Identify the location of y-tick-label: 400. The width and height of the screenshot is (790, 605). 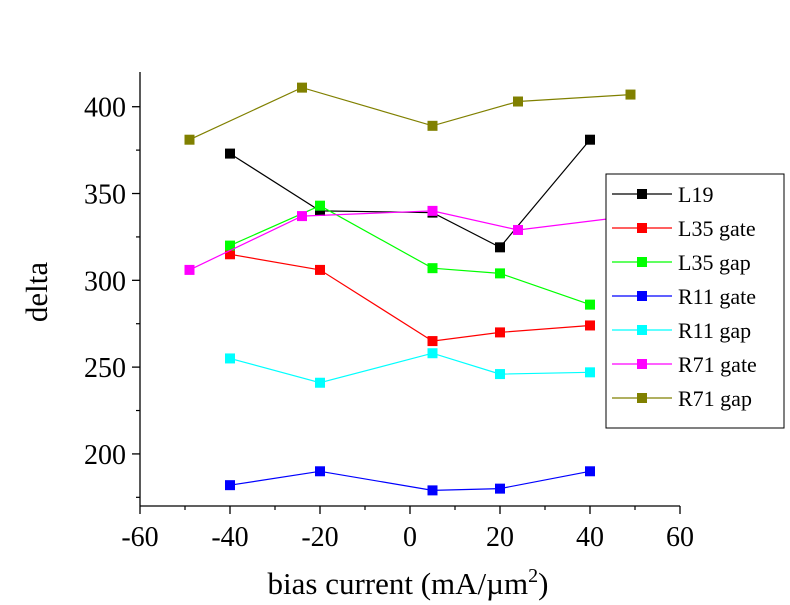
(105, 108).